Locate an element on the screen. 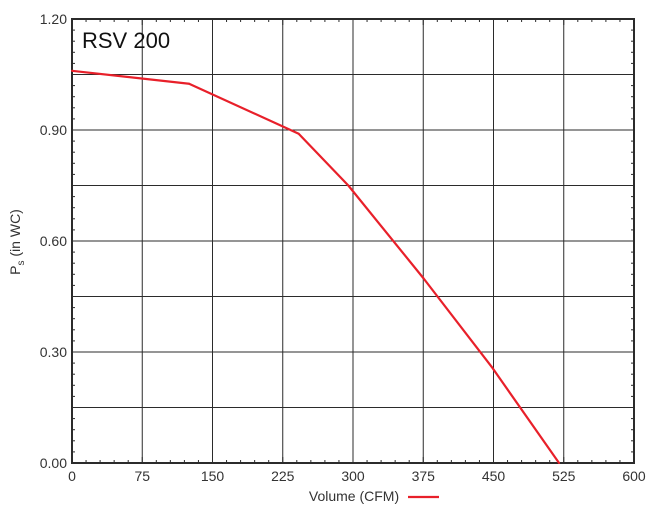 The image size is (649, 511). x-tick-label: 150 is located at coordinates (213, 476).